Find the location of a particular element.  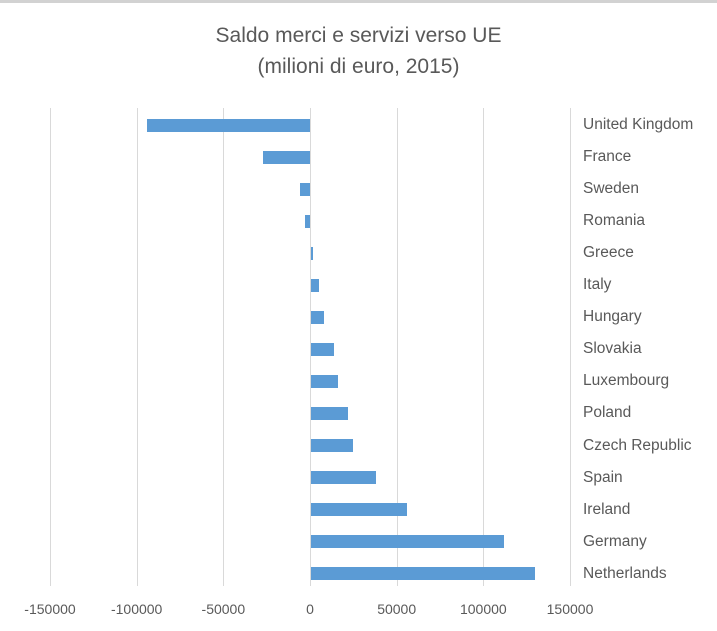

chart-subtitle: (milioni di euro, 2015) is located at coordinates (358, 66).